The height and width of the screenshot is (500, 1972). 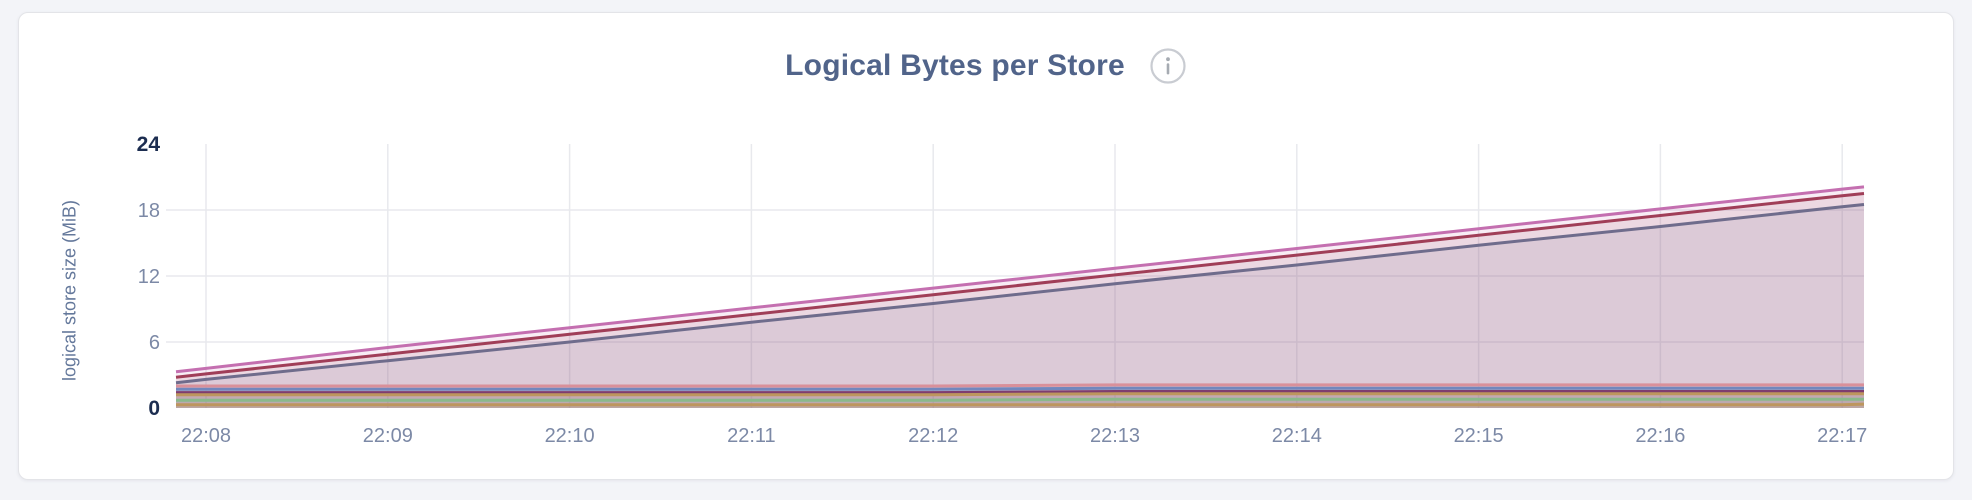 I want to click on x-tick-label: 22:15, so click(x=1479, y=436).